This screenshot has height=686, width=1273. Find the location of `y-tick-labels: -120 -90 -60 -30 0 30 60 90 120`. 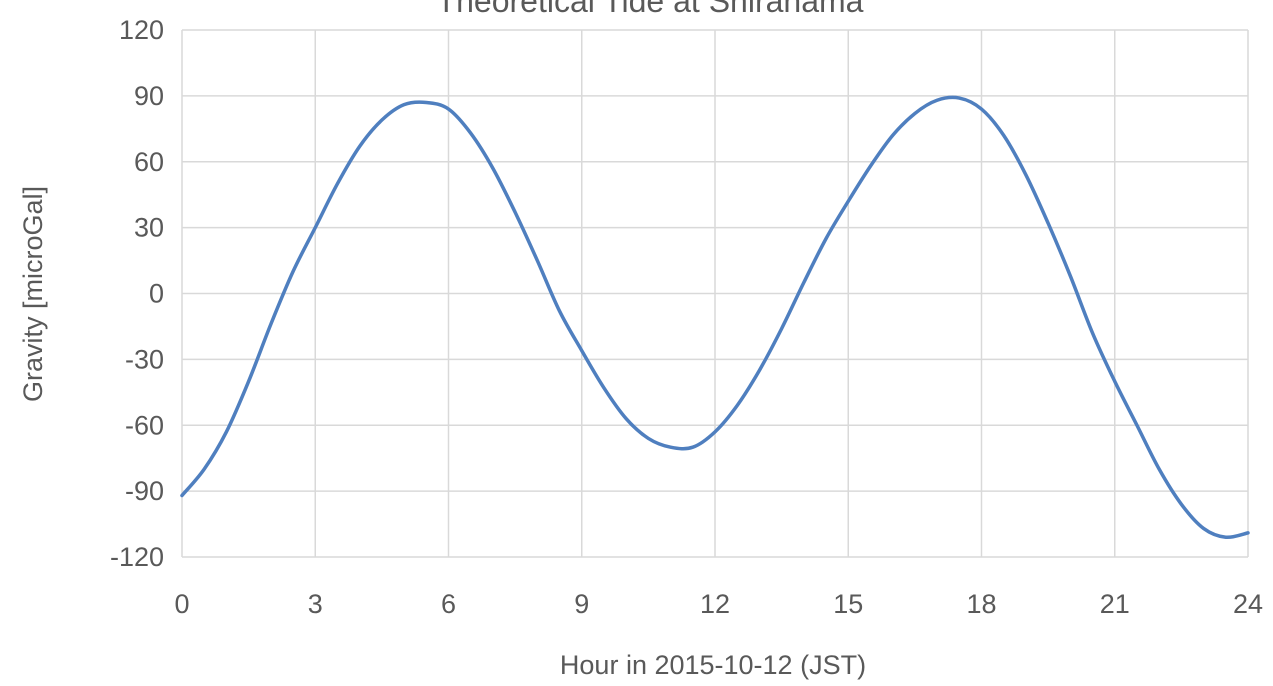

y-tick-labels: -120 -90 -60 -30 0 30 60 90 120 is located at coordinates (137, 293).